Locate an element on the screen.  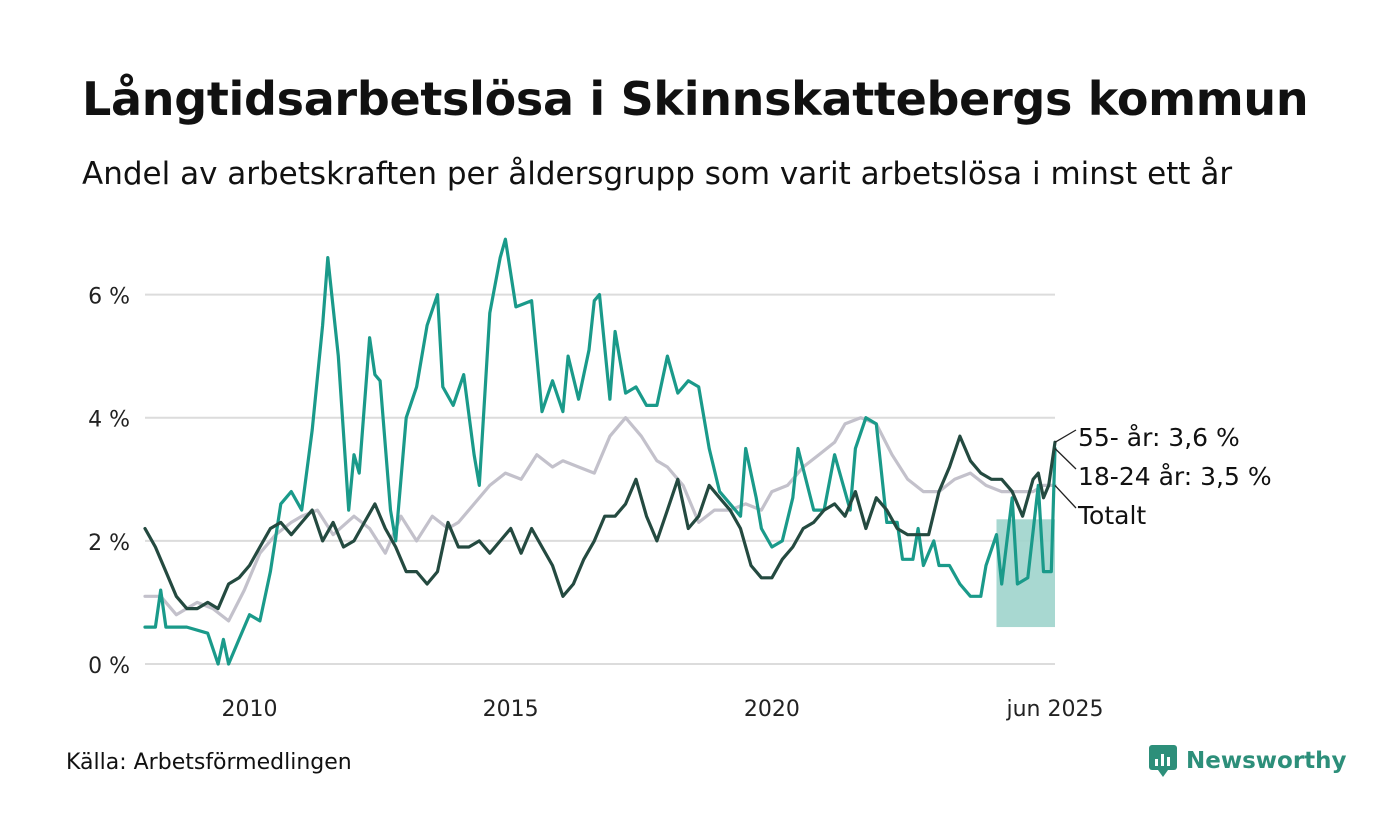
x-tick-label: 2015 is located at coordinates (511, 709).